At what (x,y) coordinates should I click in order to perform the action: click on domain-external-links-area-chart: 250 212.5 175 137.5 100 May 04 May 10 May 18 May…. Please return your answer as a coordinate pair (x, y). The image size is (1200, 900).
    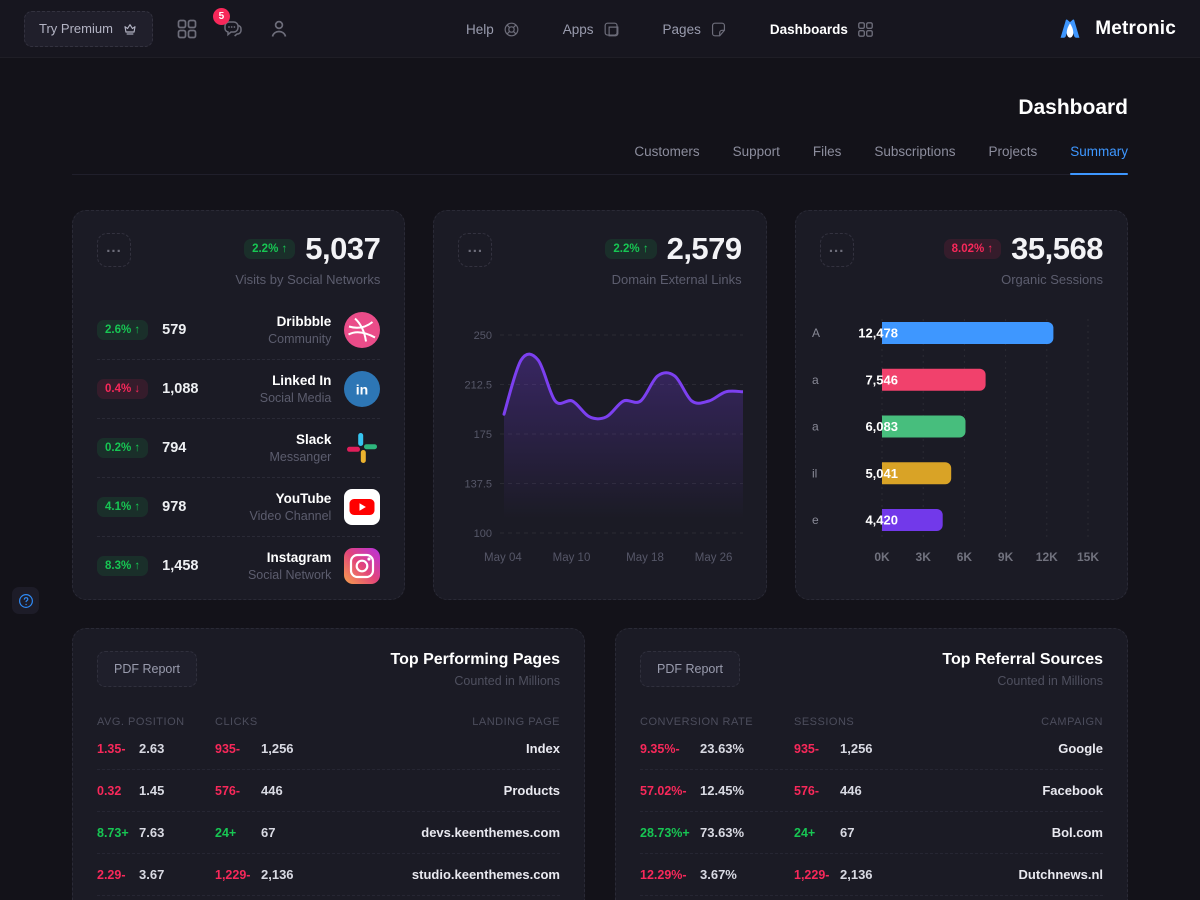
    Looking at the image, I should click on (604, 447).